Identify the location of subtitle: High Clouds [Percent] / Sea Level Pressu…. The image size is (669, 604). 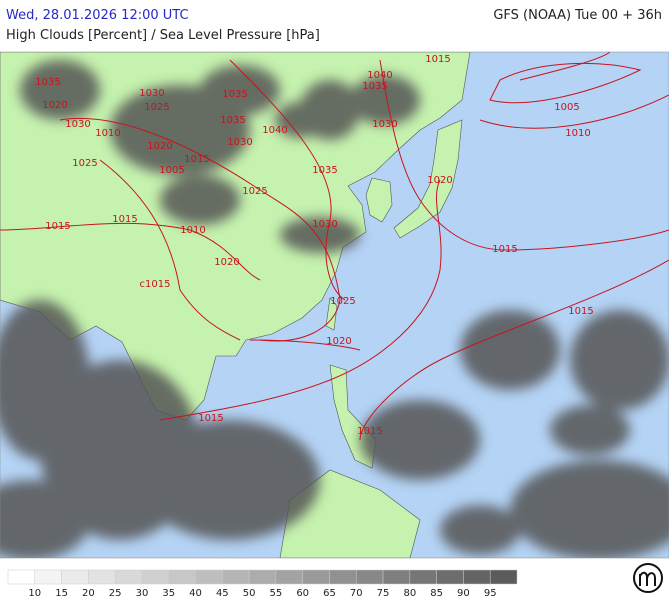
(163, 35).